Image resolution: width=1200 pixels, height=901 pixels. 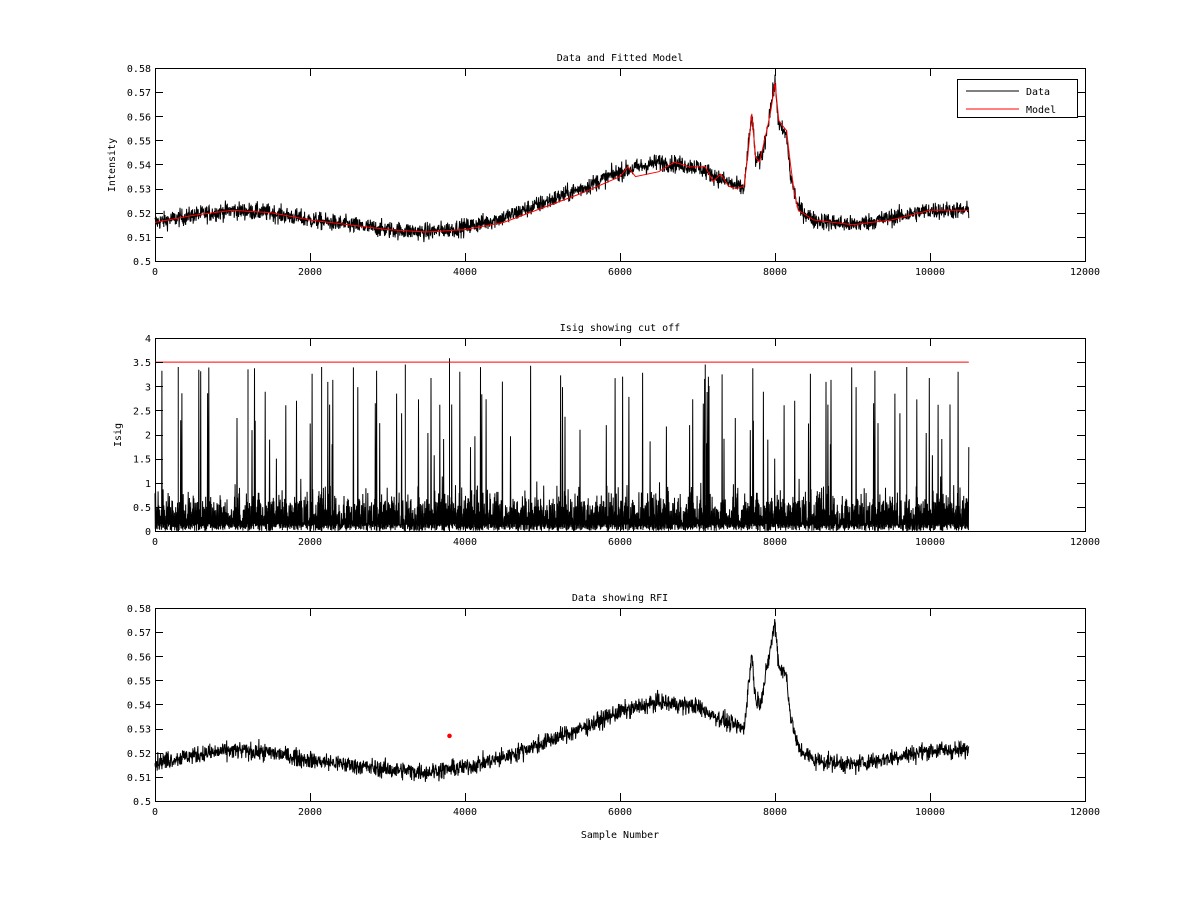 I want to click on chart-title: Data and Fitted Model, so click(x=620, y=58).